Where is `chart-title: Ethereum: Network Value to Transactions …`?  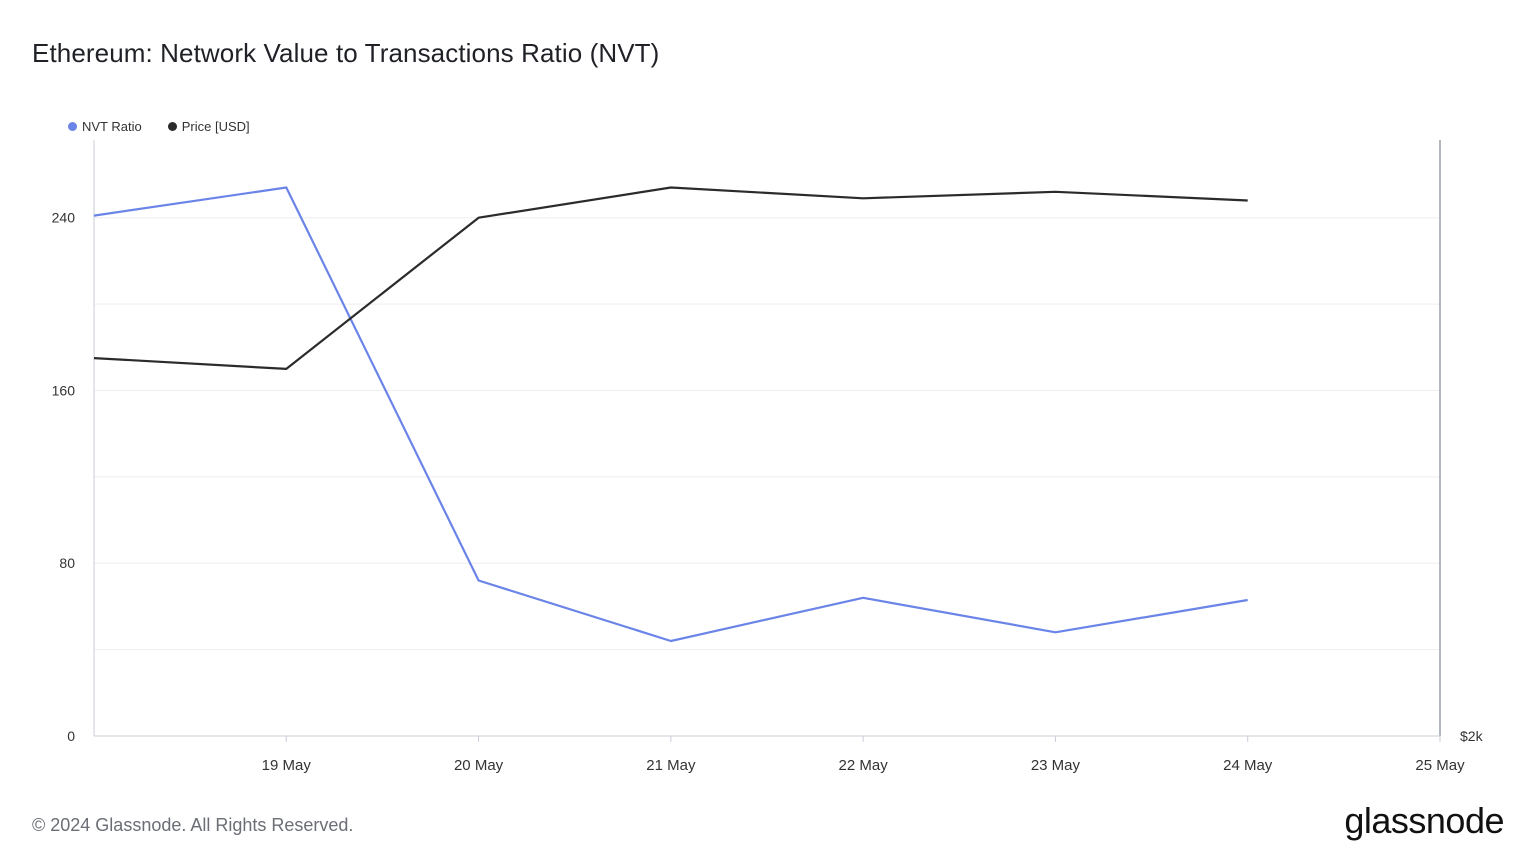 chart-title: Ethereum: Network Value to Transactions … is located at coordinates (346, 53).